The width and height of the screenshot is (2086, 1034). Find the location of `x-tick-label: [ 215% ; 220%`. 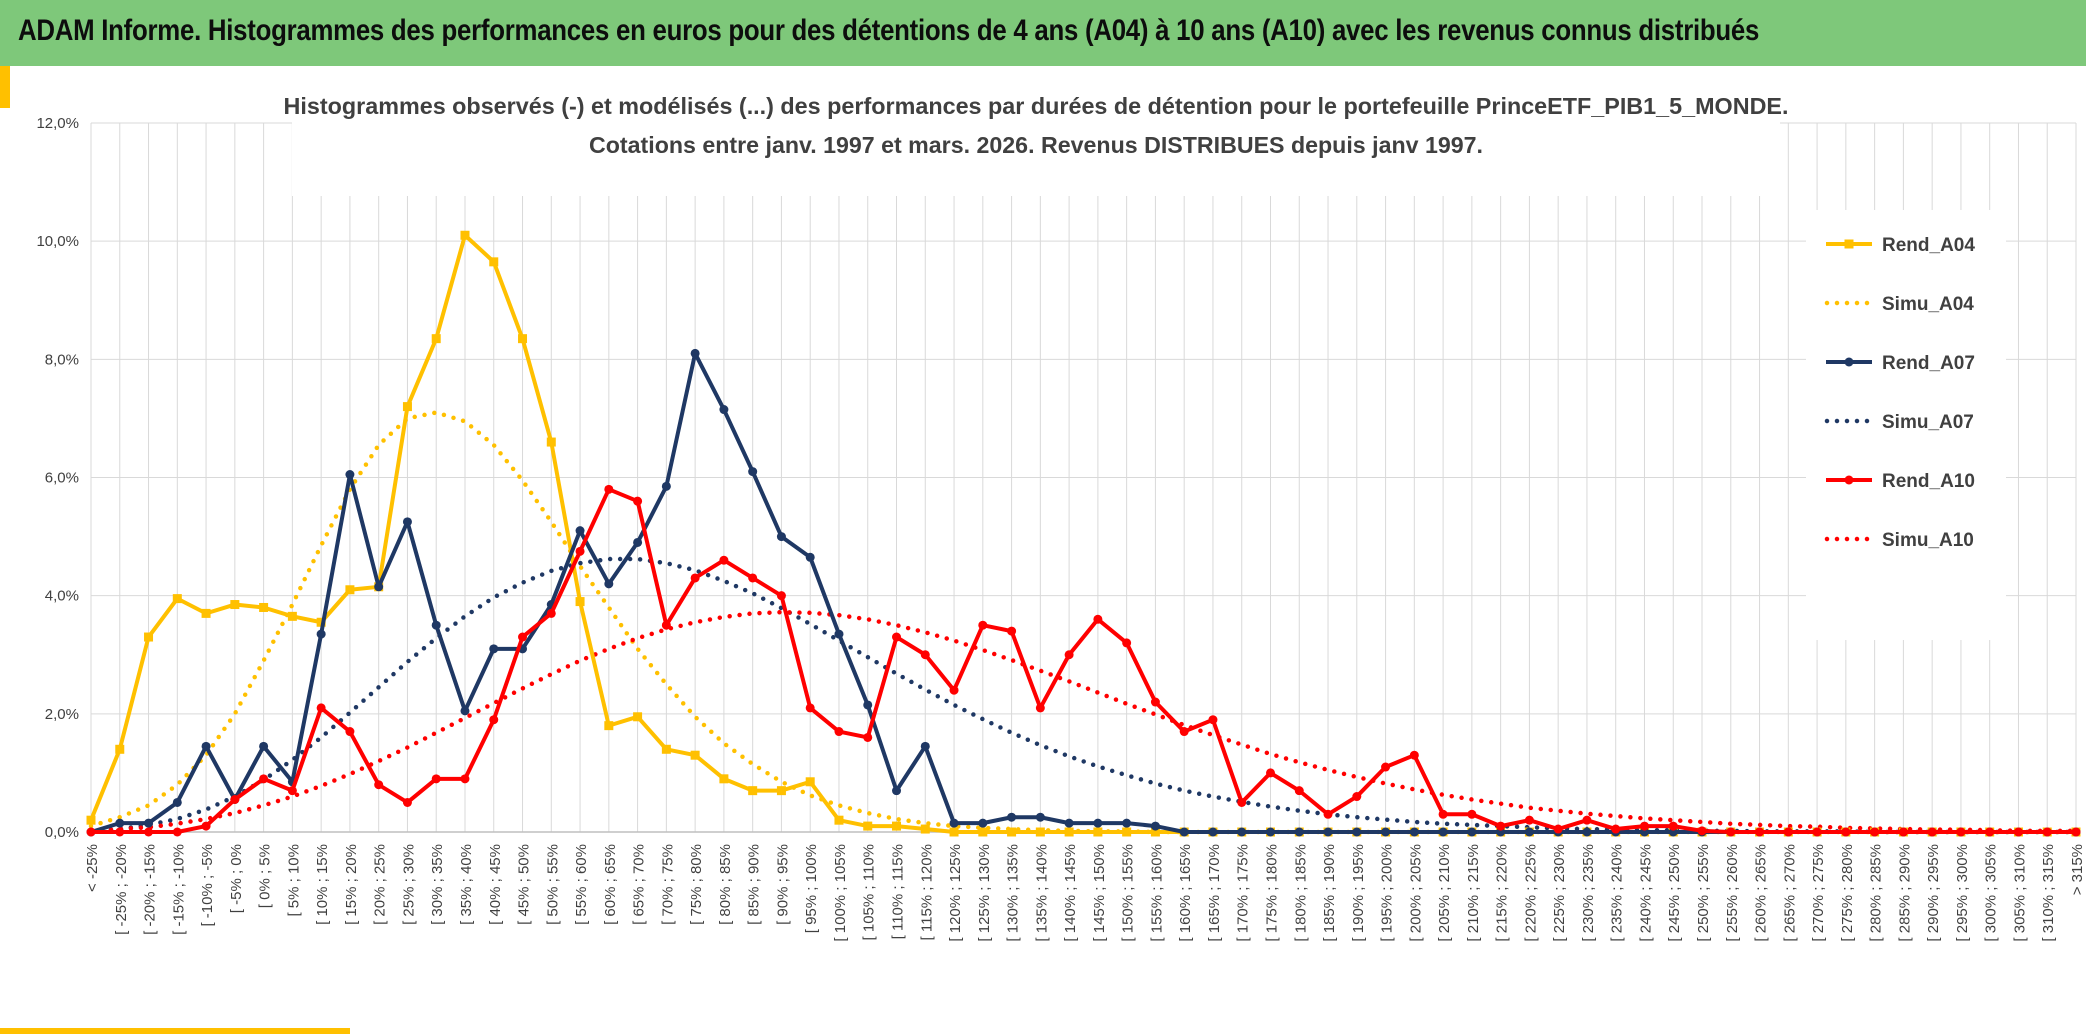

x-tick-label: [ 215% ; 220% is located at coordinates (1502, 893).